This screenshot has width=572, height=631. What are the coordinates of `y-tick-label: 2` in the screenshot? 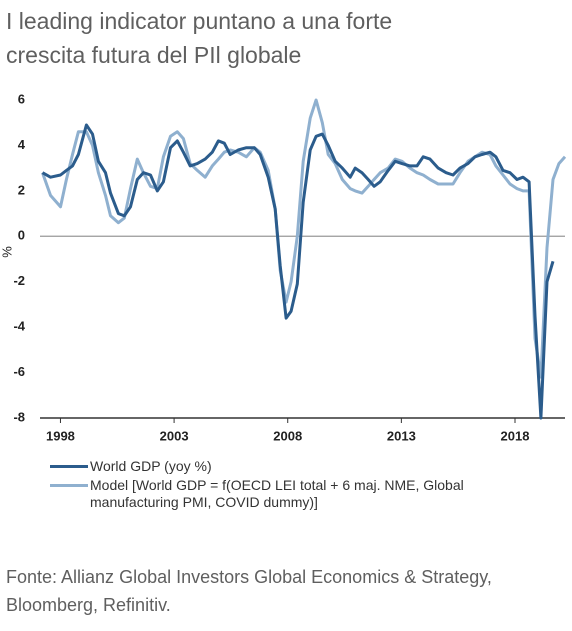 It's located at (21, 189).